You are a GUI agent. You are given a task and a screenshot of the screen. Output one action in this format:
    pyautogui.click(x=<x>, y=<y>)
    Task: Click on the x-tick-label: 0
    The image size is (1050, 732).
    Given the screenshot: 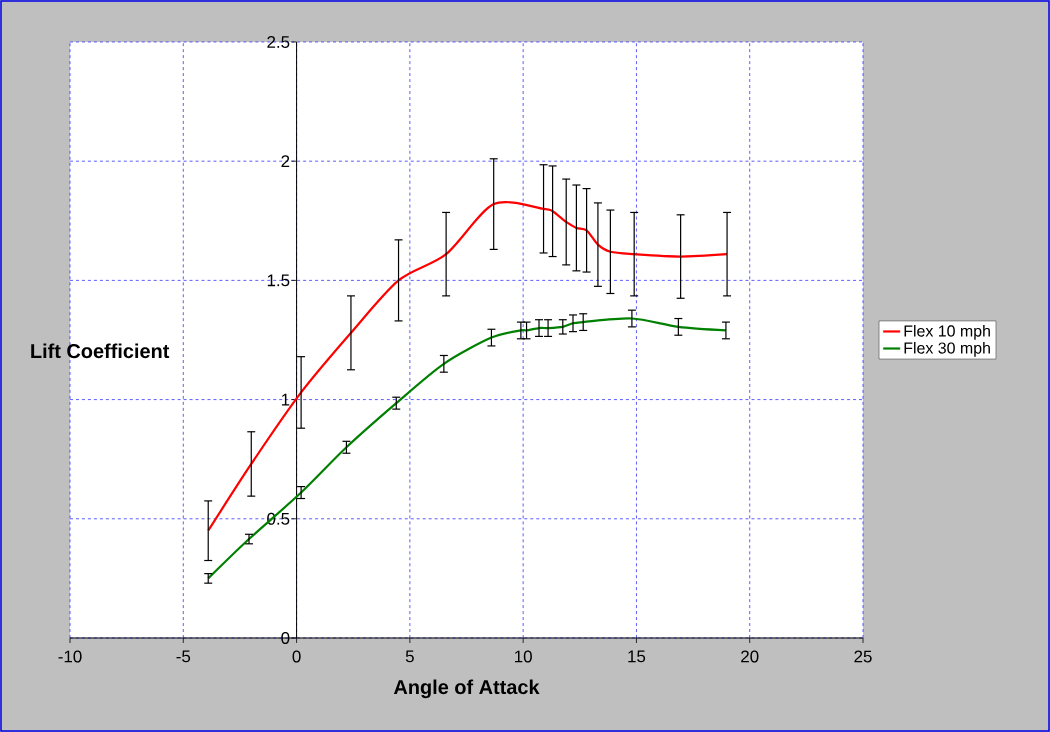 What is the action you would take?
    pyautogui.click(x=296, y=656)
    